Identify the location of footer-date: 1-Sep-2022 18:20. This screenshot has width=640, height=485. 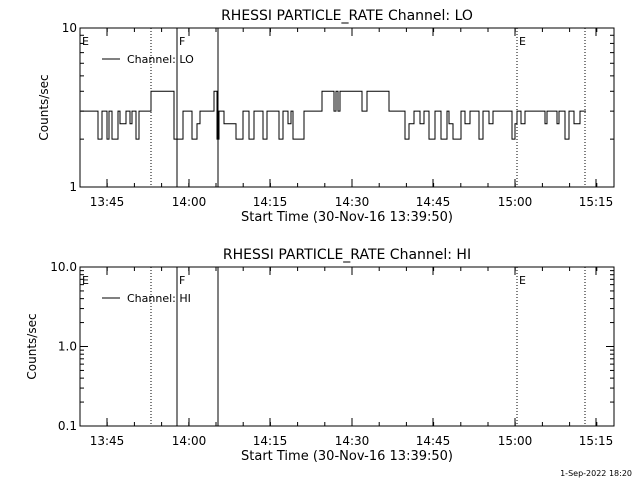
(596, 473).